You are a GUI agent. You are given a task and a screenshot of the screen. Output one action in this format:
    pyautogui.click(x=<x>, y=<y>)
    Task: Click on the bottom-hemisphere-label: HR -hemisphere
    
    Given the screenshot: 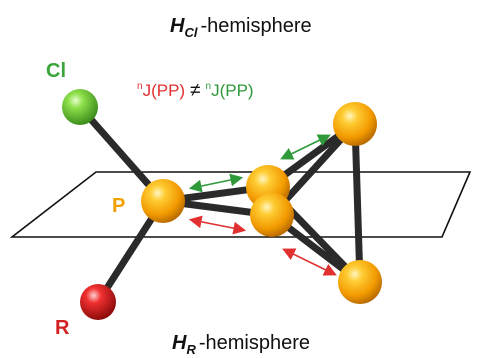 What is the action you would take?
    pyautogui.click(x=241, y=344)
    